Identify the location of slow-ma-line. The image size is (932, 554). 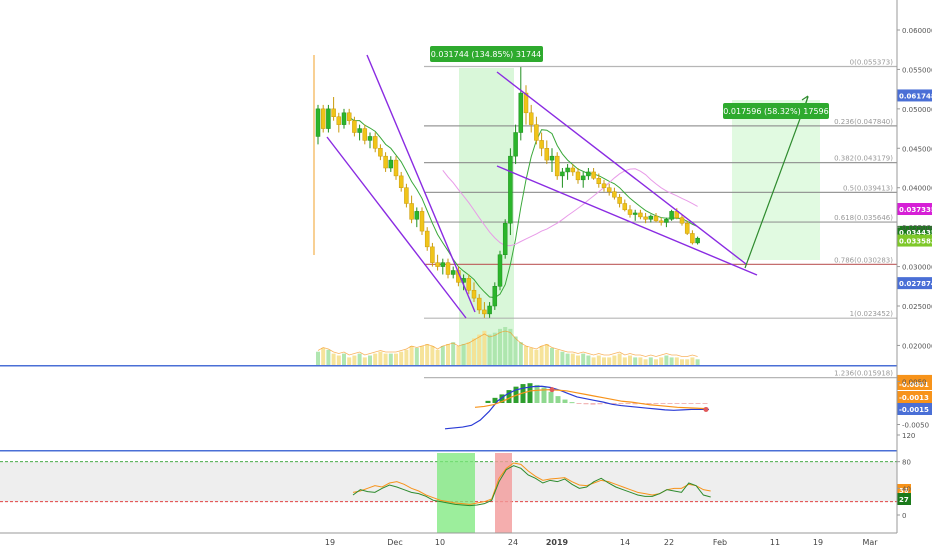
(570, 207).